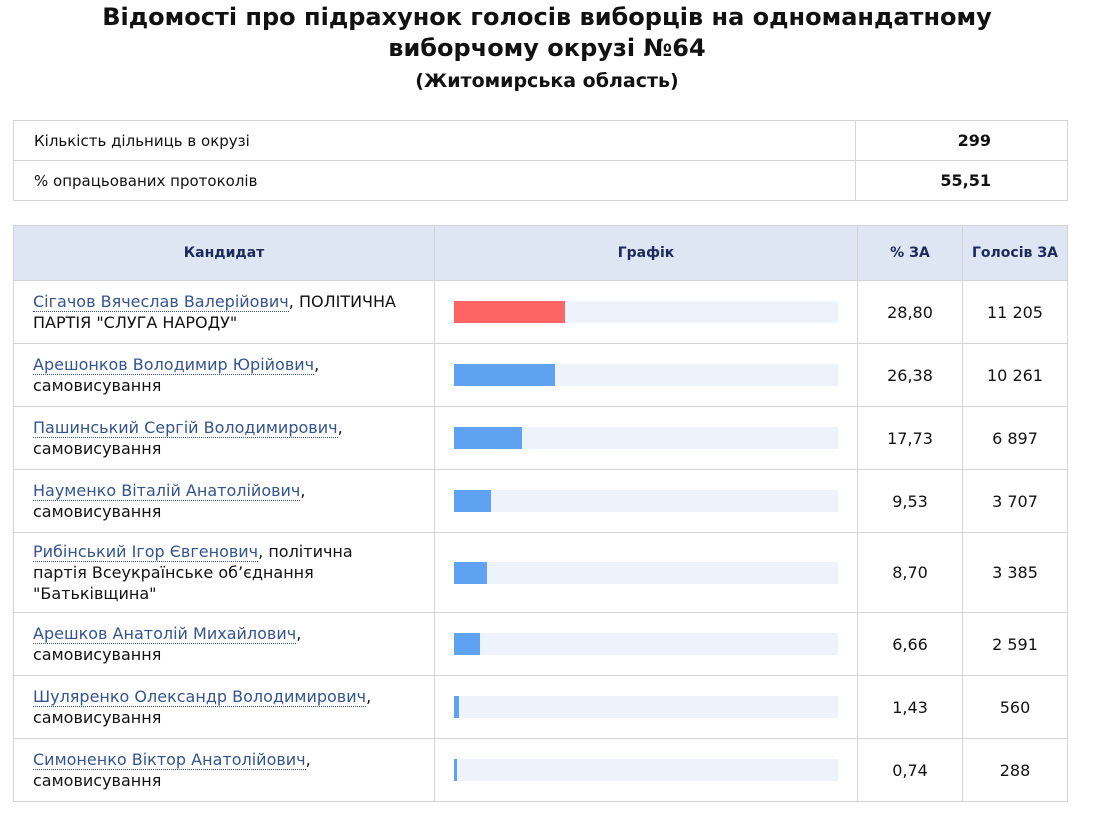 This screenshot has width=1094, height=825. Describe the element at coordinates (1015, 707) in the screenshot. I see `votes: 560` at that location.